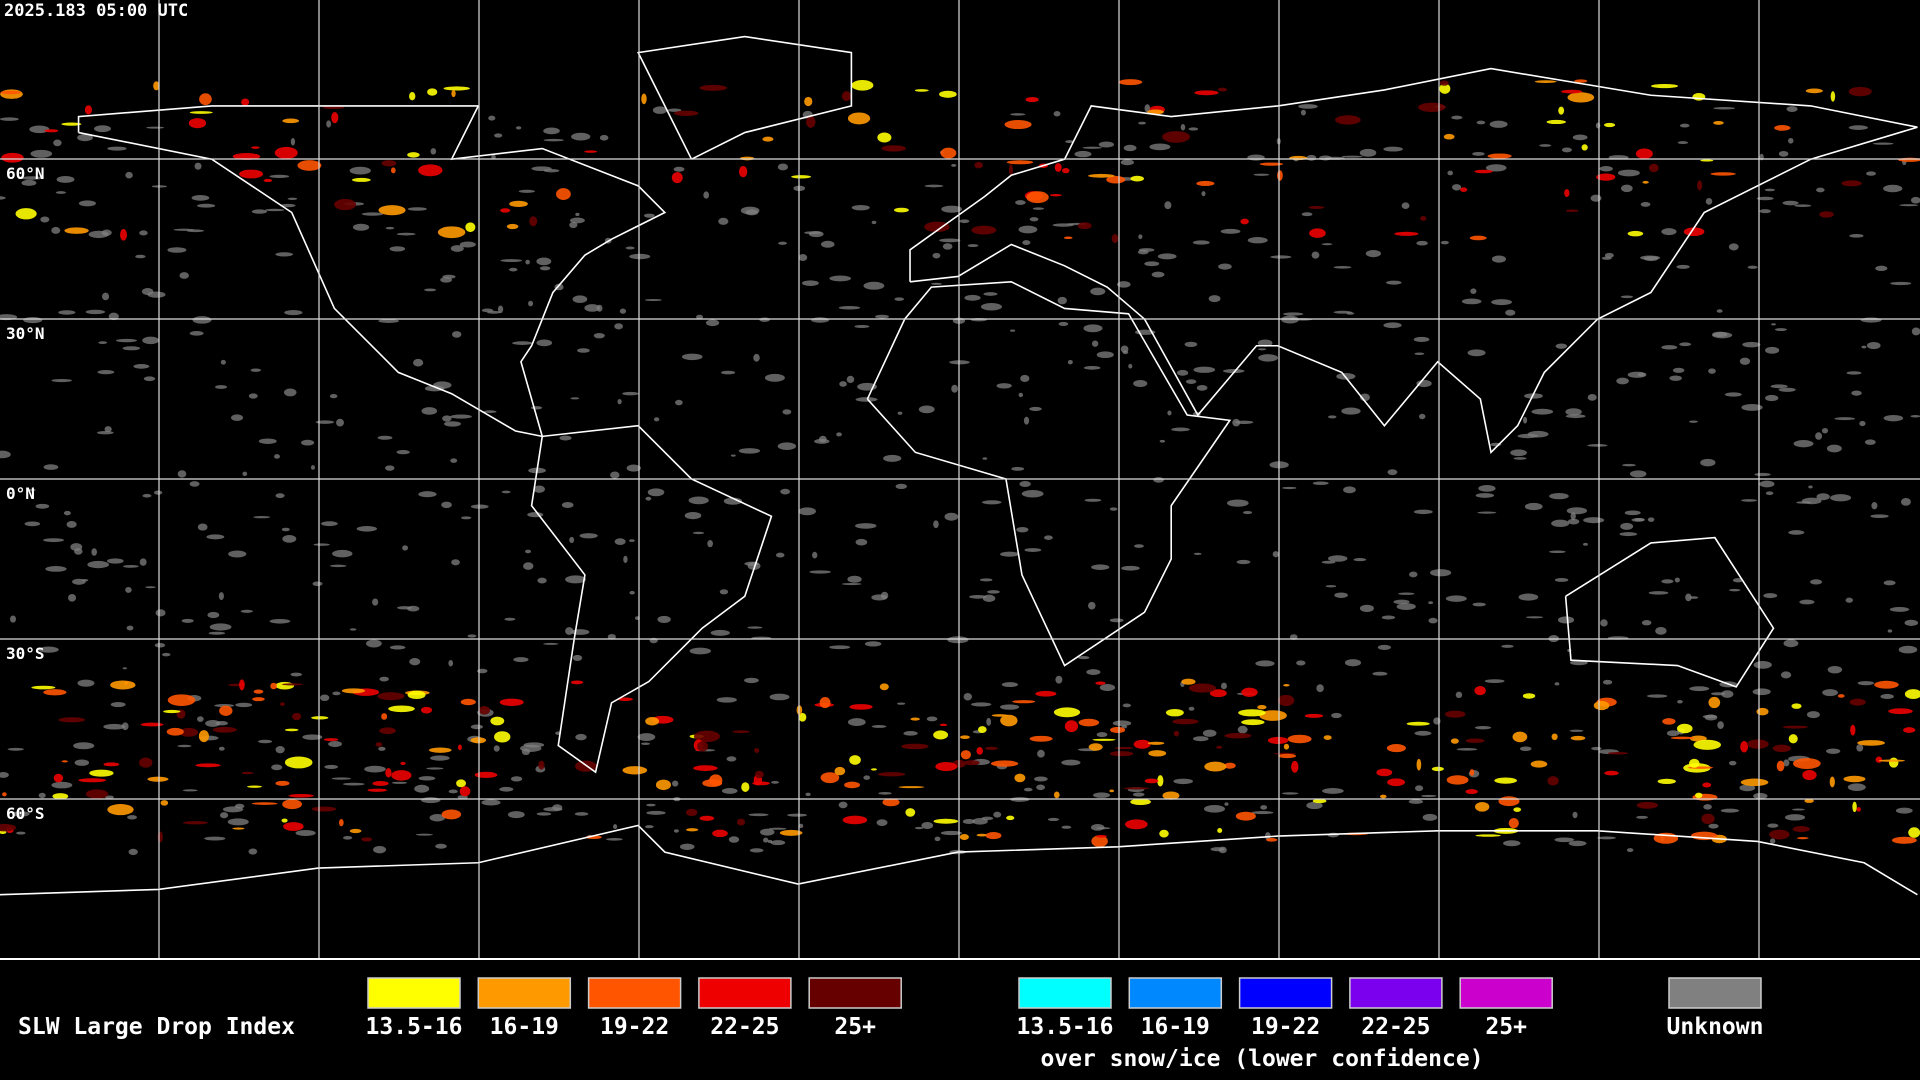 The width and height of the screenshot is (1920, 1080). I want to click on legend-title: SLW Large Drop Index, so click(156, 1027).